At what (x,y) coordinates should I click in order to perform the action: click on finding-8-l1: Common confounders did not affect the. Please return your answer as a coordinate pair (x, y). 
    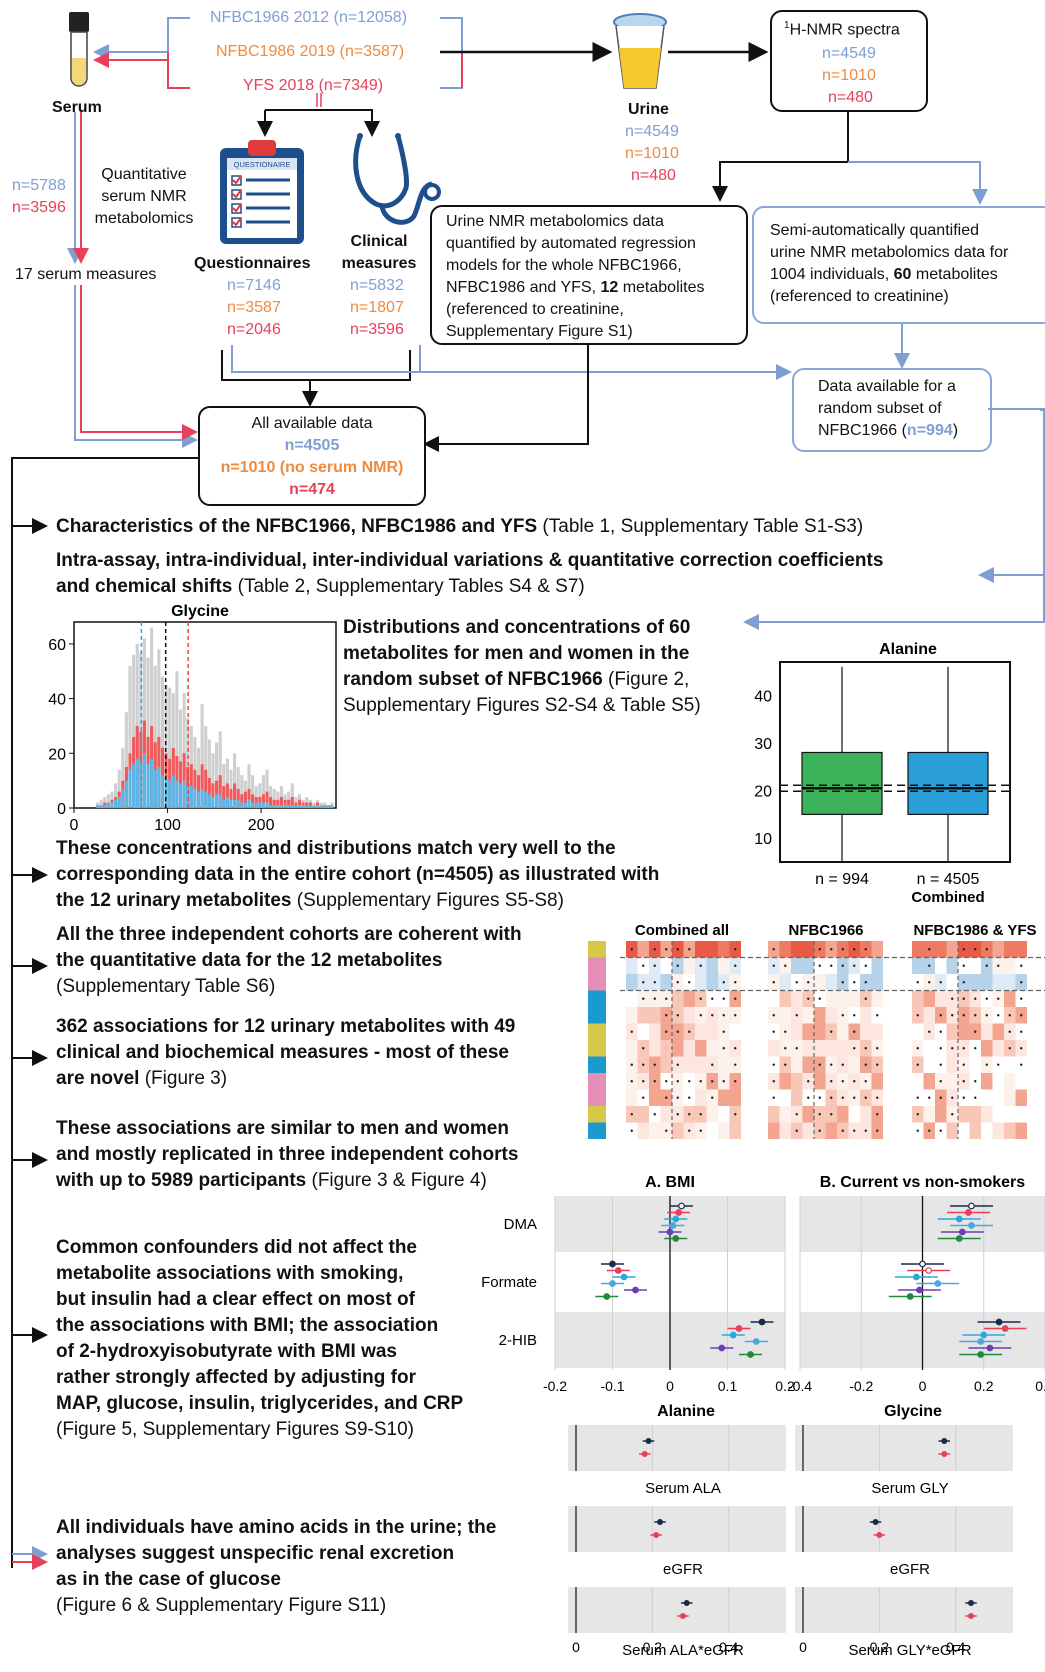
    Looking at the image, I should click on (236, 1247).